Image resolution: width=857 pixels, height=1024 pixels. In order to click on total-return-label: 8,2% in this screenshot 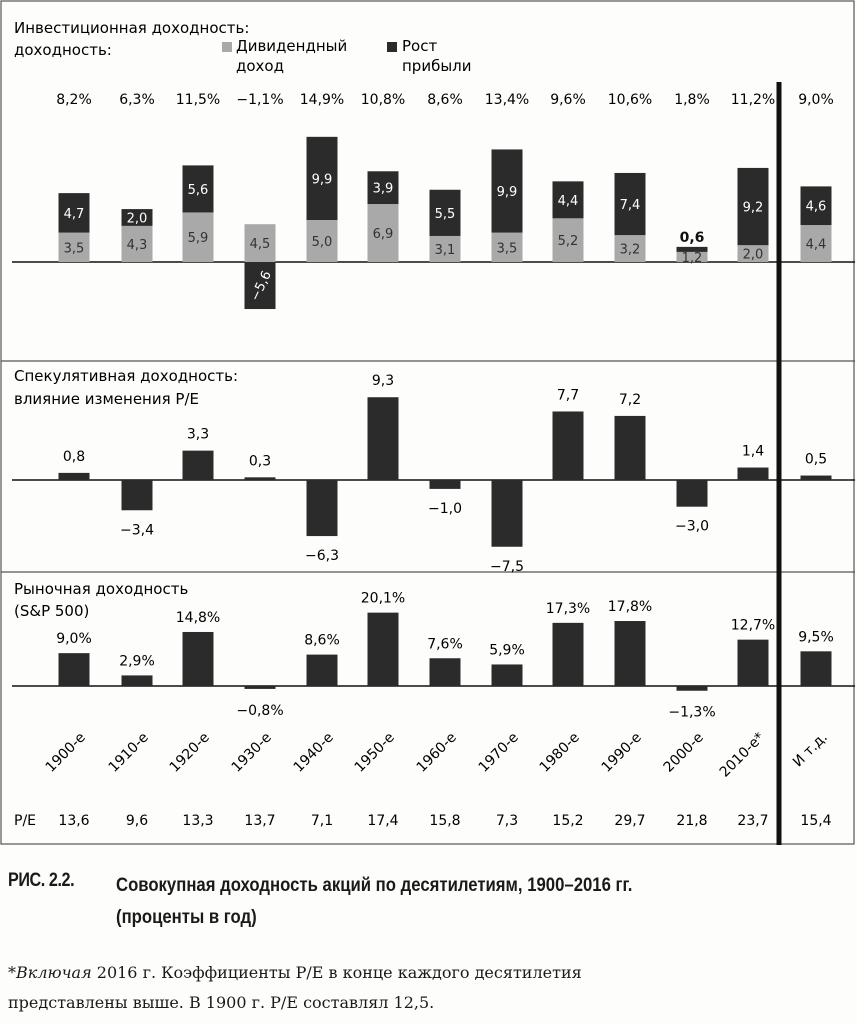, I will do `click(74, 100)`.